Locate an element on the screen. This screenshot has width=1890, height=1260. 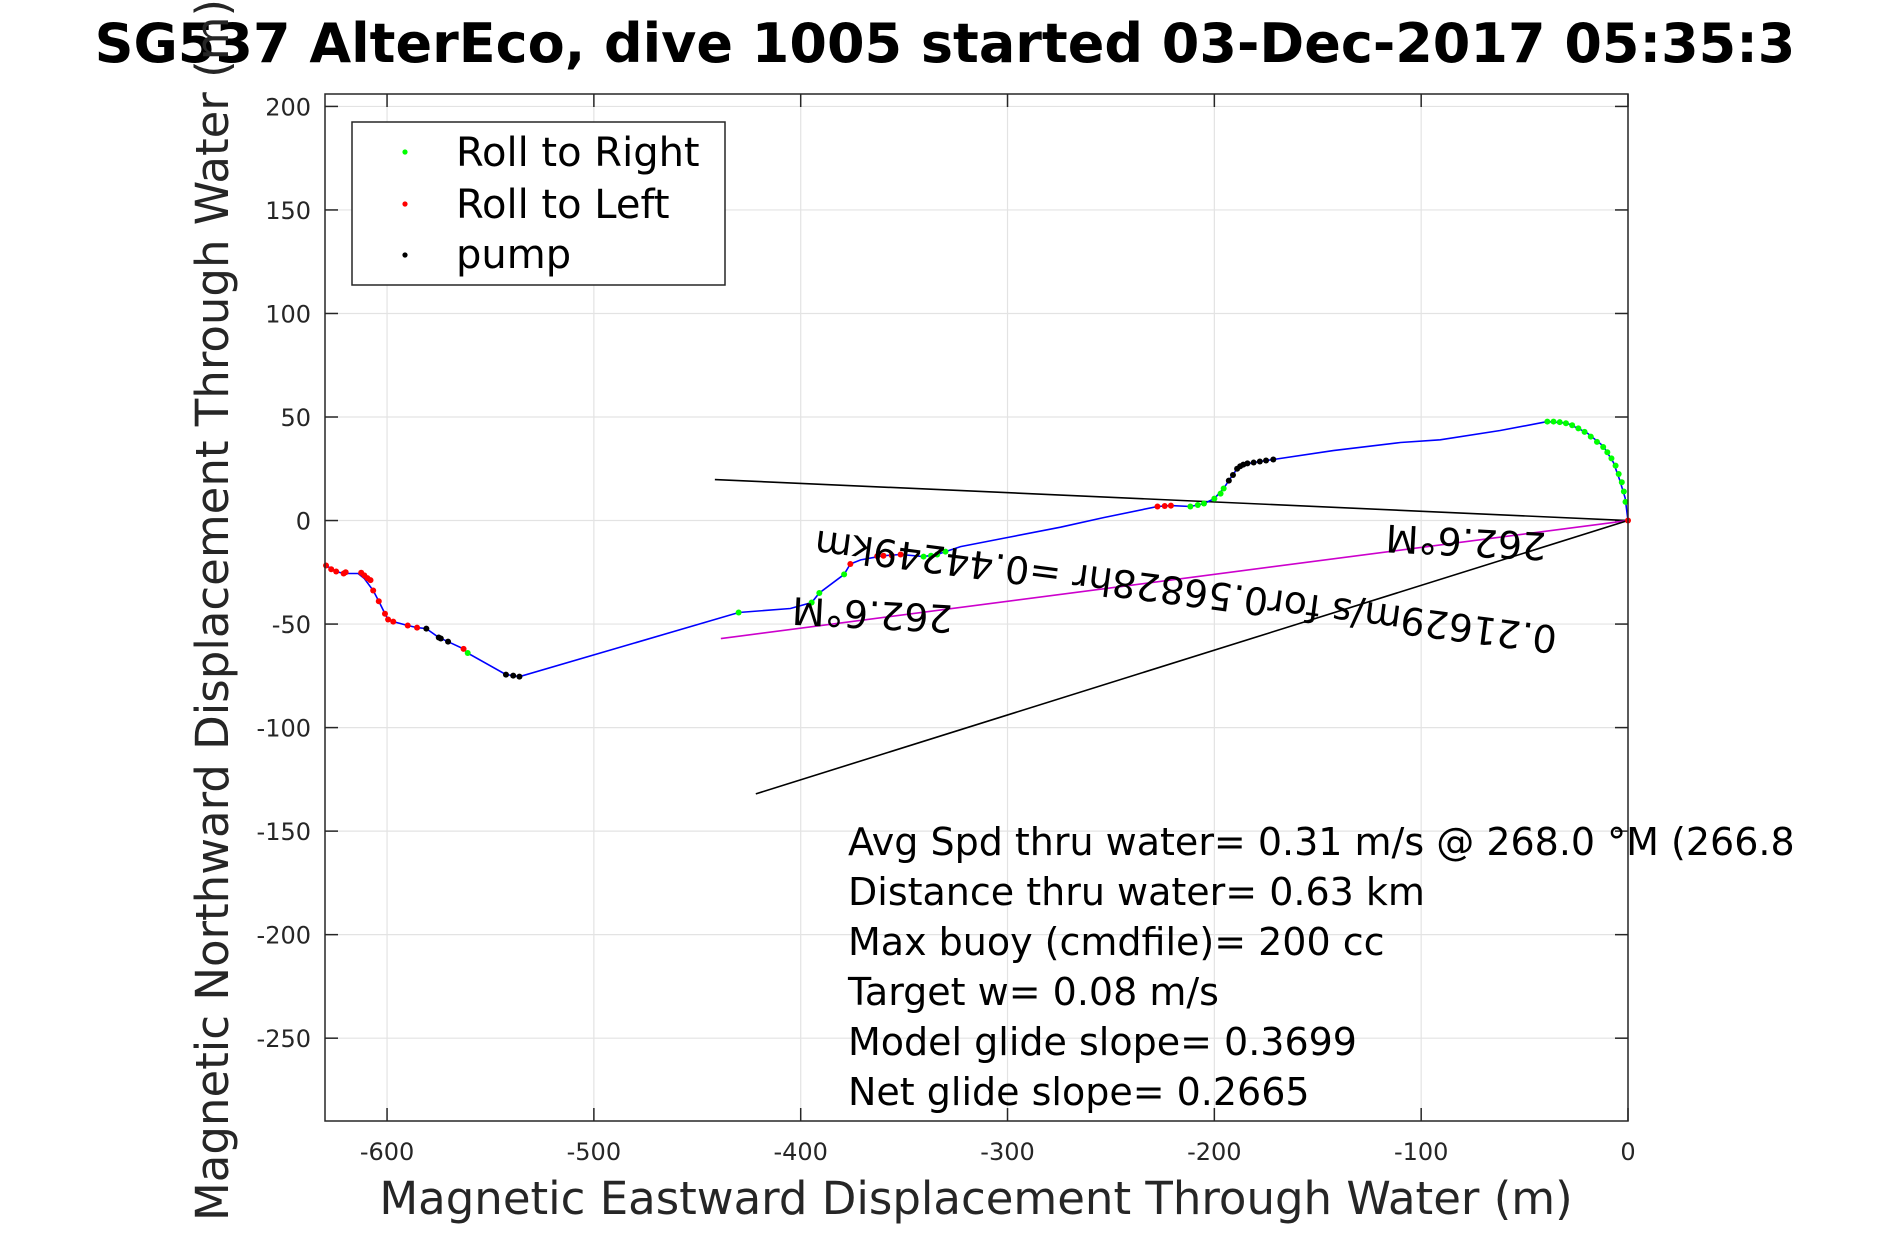
stat-net-glide-slope: Net glide slope= 0.2665 is located at coordinates (1079, 1092).